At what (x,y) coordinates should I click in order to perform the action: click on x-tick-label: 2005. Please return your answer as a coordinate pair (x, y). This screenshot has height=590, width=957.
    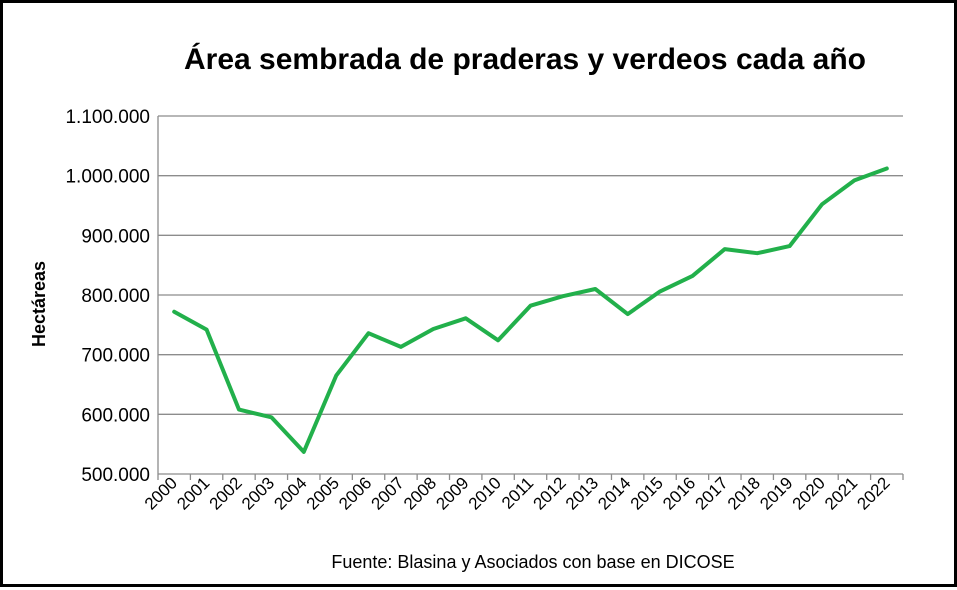
    Looking at the image, I should click on (323, 493).